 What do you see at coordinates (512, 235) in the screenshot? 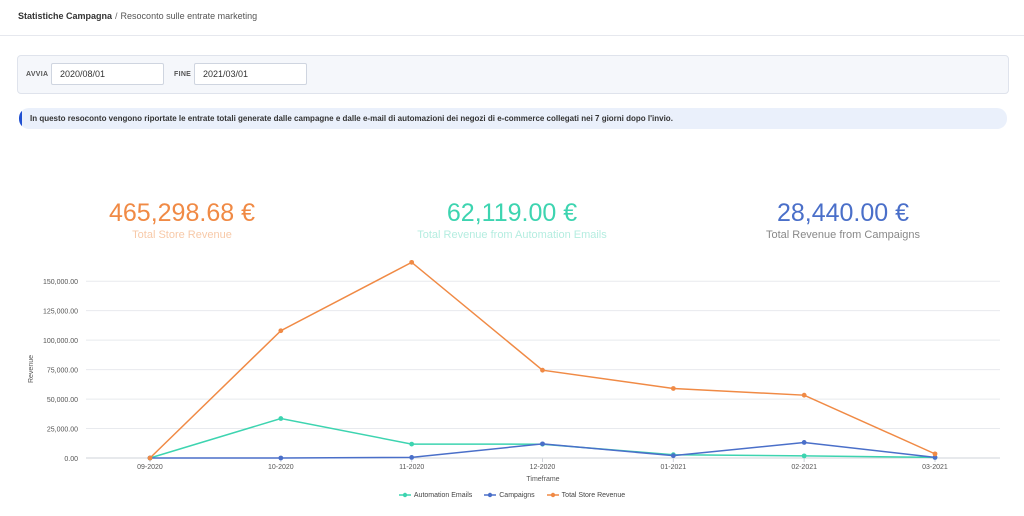
I see `stat-label: Total Revenue from Automation Emails` at bounding box center [512, 235].